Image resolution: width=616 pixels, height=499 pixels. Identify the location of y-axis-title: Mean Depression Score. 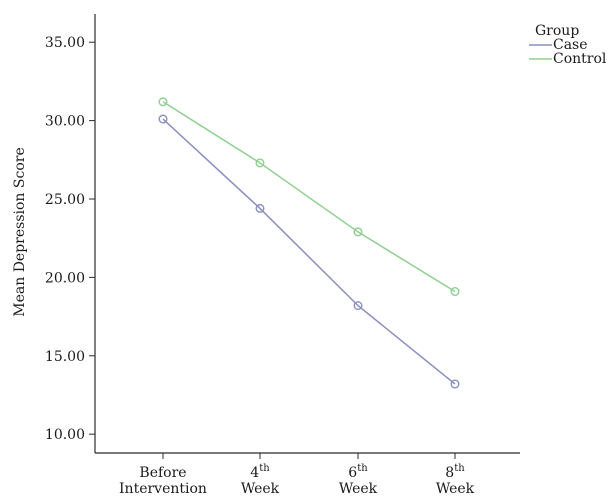
(20, 231).